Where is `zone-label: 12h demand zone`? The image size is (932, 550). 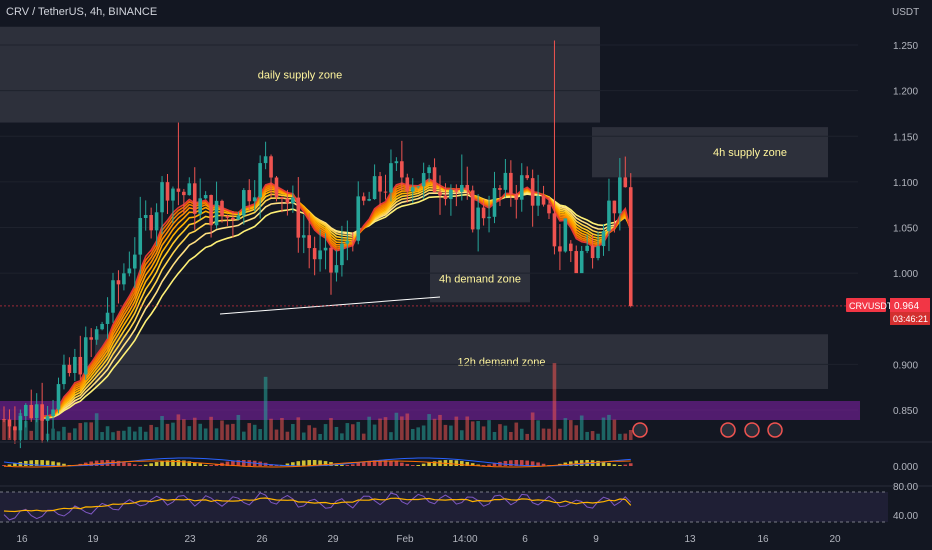 zone-label: 12h demand zone is located at coordinates (501, 363).